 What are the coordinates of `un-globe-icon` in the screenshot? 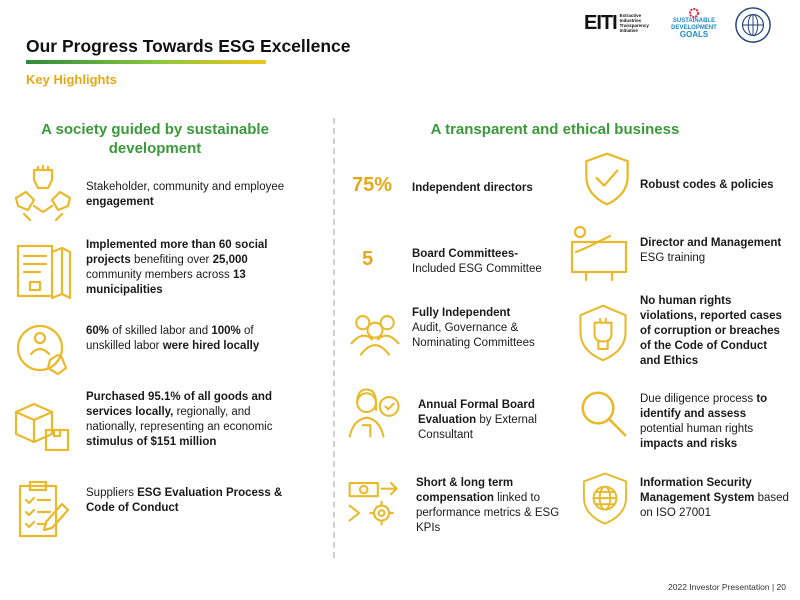 It's located at (753, 25).